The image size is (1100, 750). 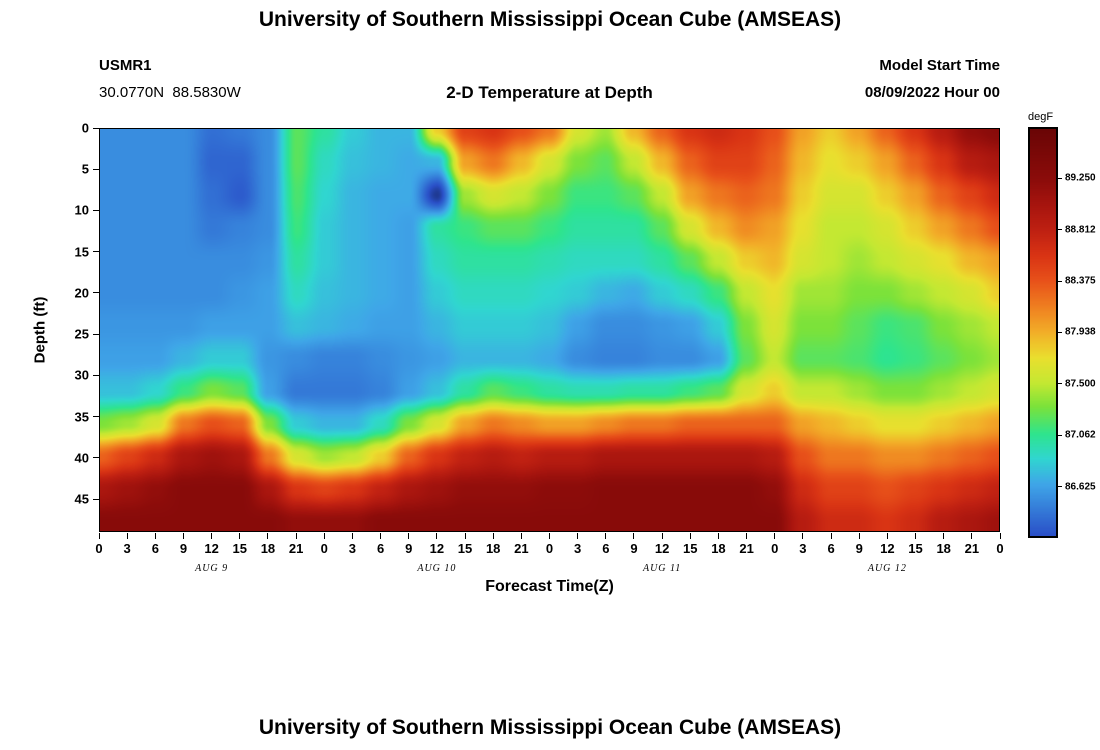 I want to click on y-axis-title: Depth (ft), so click(x=40, y=330).